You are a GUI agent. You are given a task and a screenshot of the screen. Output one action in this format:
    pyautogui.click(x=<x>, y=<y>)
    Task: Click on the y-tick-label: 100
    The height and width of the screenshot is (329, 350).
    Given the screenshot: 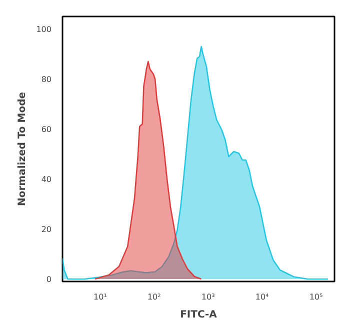 What is the action you would take?
    pyautogui.click(x=44, y=29)
    